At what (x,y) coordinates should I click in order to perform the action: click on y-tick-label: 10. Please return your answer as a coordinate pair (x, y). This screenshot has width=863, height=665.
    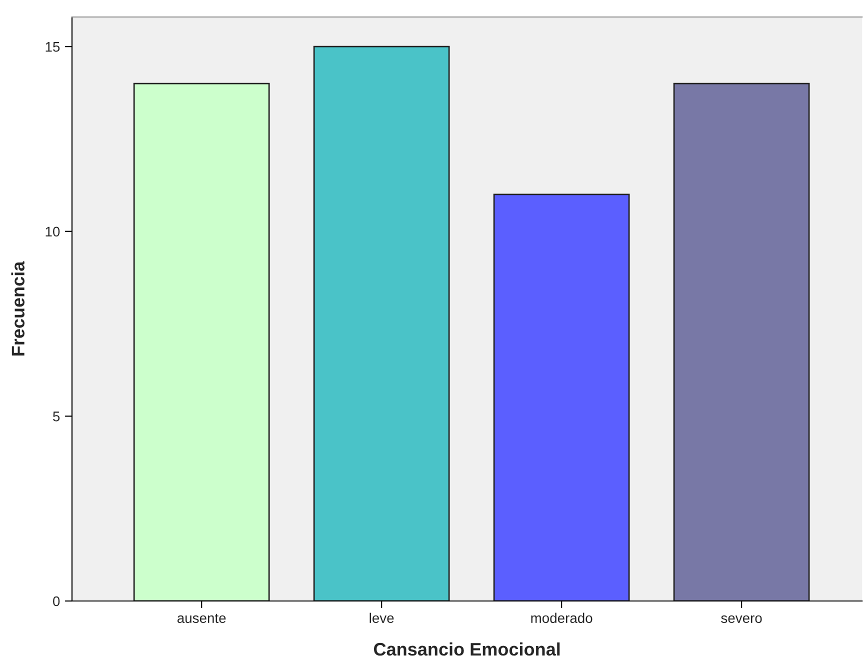
    Looking at the image, I should click on (53, 231).